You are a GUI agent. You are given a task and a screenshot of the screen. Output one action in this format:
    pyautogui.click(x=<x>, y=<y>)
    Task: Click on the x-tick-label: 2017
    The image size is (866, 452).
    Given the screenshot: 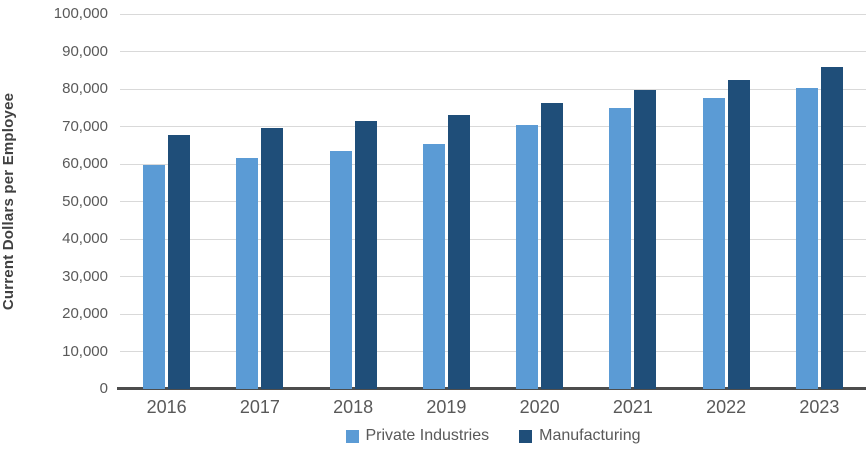 What is the action you would take?
    pyautogui.click(x=259, y=407)
    